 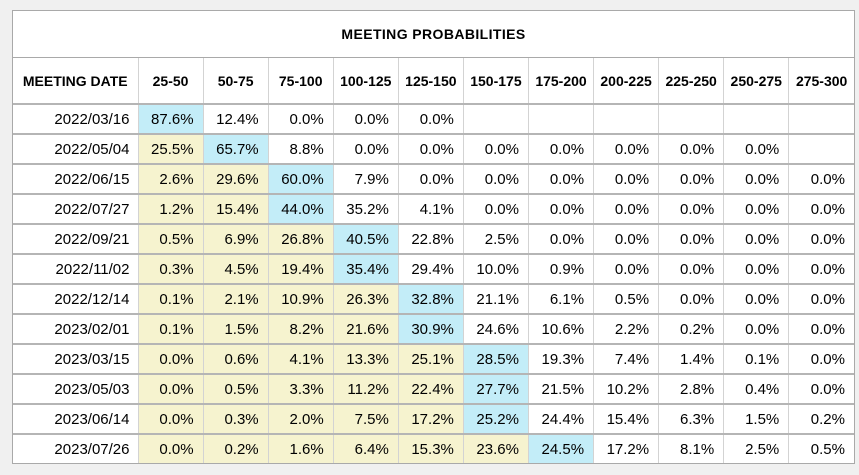 What do you see at coordinates (300, 298) in the screenshot?
I see `prob-cell: 10.9%` at bounding box center [300, 298].